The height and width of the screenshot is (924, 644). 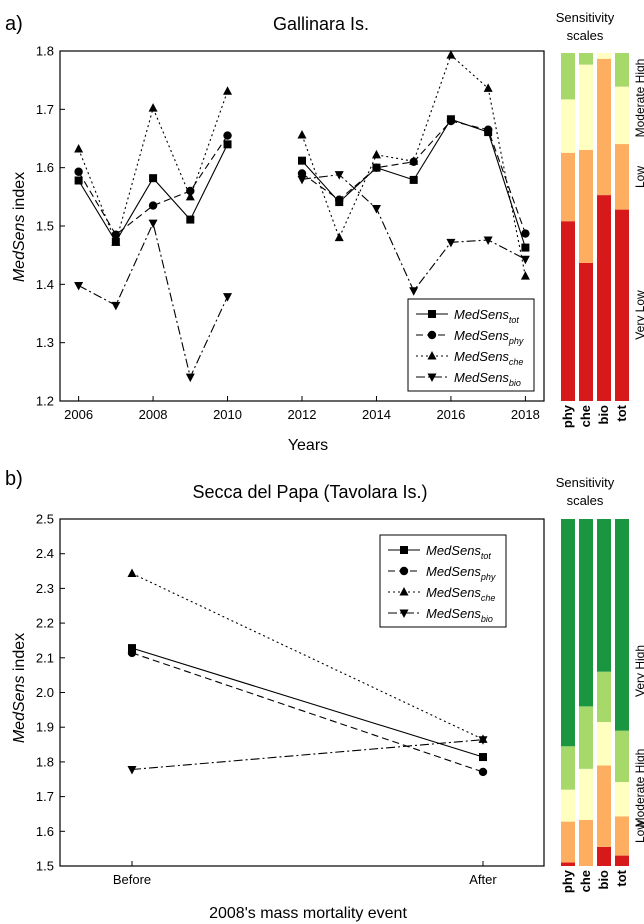 What do you see at coordinates (585, 17) in the screenshot?
I see `panel-a-scale-title-1: Sensitivity` at bounding box center [585, 17].